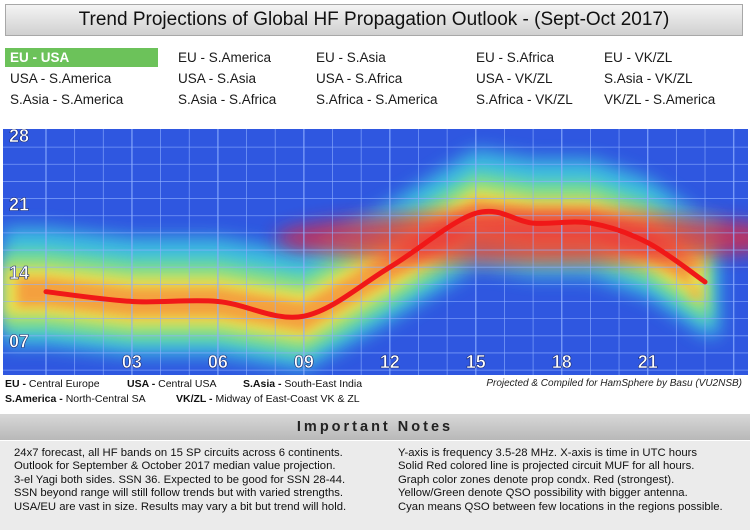 The width and height of the screenshot is (750, 530). Describe the element at coordinates (511, 237) in the screenshot. I see `red-zone` at that location.